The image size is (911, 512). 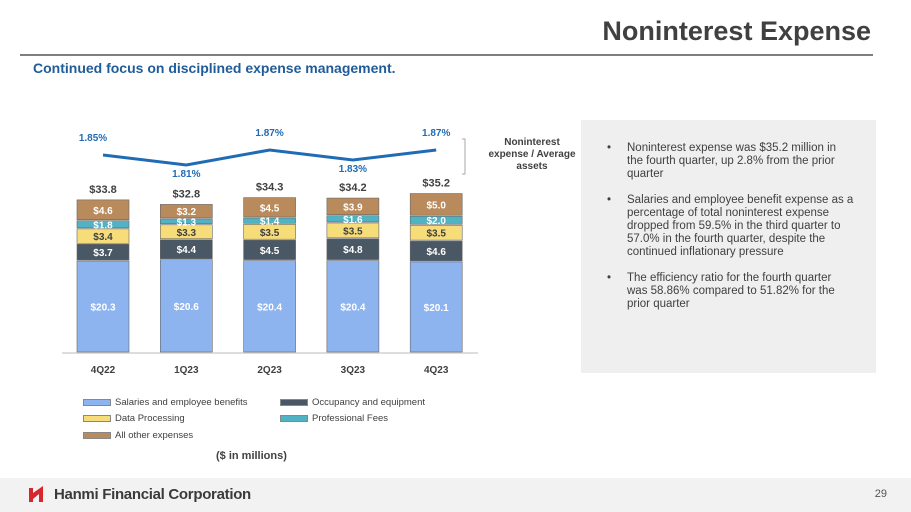 I want to click on bar-value-label: $4.8, so click(x=353, y=250).